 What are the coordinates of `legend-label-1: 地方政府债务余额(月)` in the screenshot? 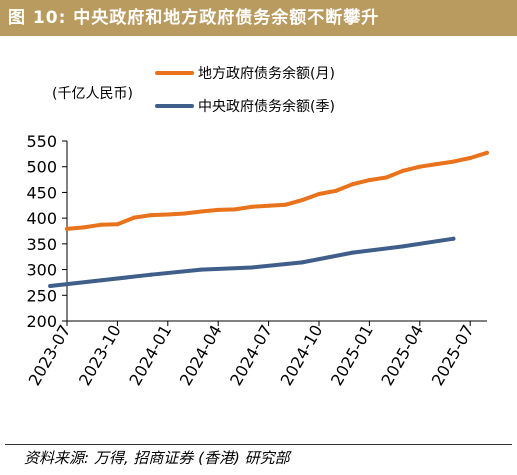 It's located at (266, 73).